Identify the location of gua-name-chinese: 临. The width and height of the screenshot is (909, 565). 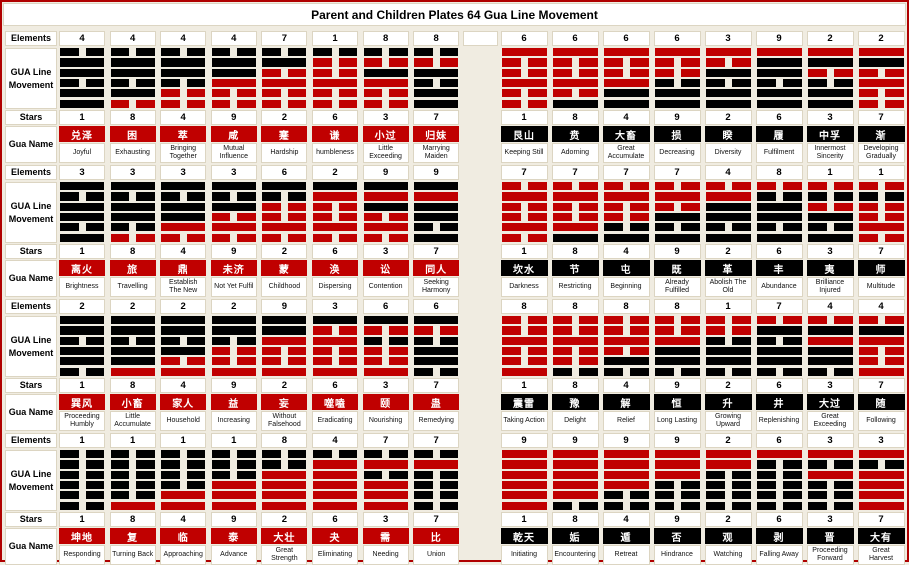
(183, 536).